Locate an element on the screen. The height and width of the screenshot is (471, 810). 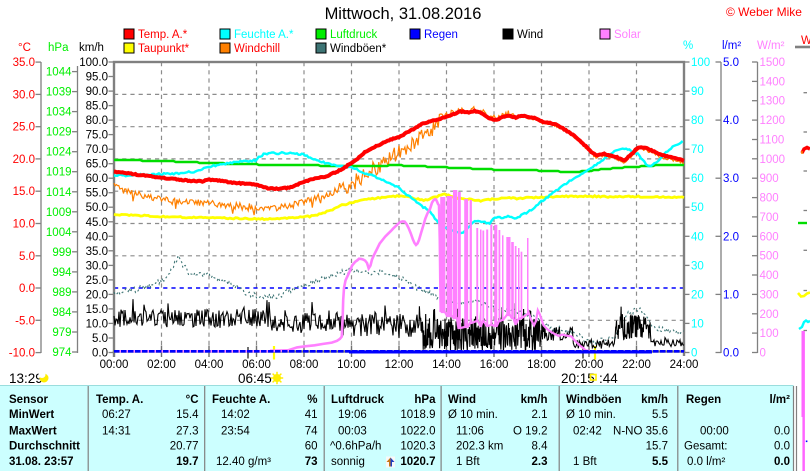
svg-text: 3.0 is located at coordinates (731, 179).